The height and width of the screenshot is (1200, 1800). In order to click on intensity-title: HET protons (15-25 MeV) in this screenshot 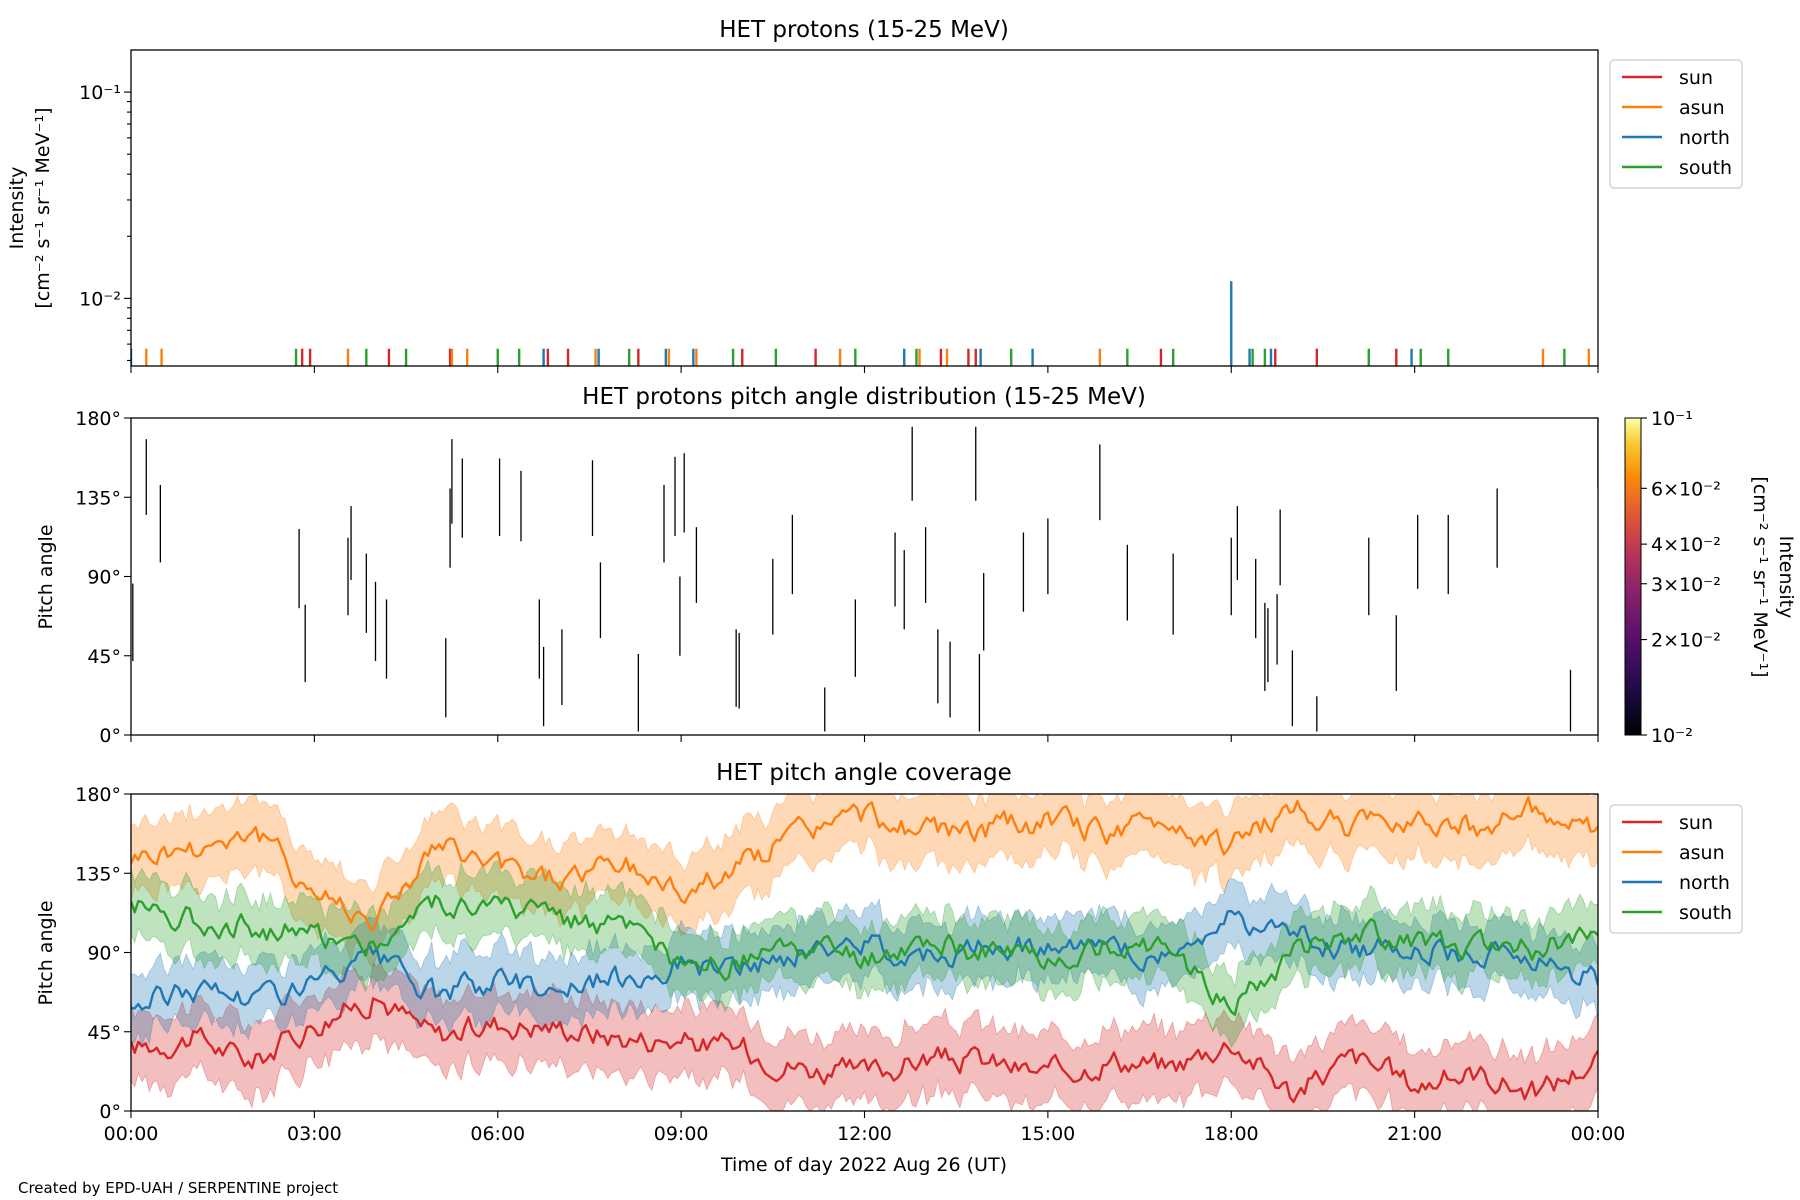, I will do `click(864, 30)`.